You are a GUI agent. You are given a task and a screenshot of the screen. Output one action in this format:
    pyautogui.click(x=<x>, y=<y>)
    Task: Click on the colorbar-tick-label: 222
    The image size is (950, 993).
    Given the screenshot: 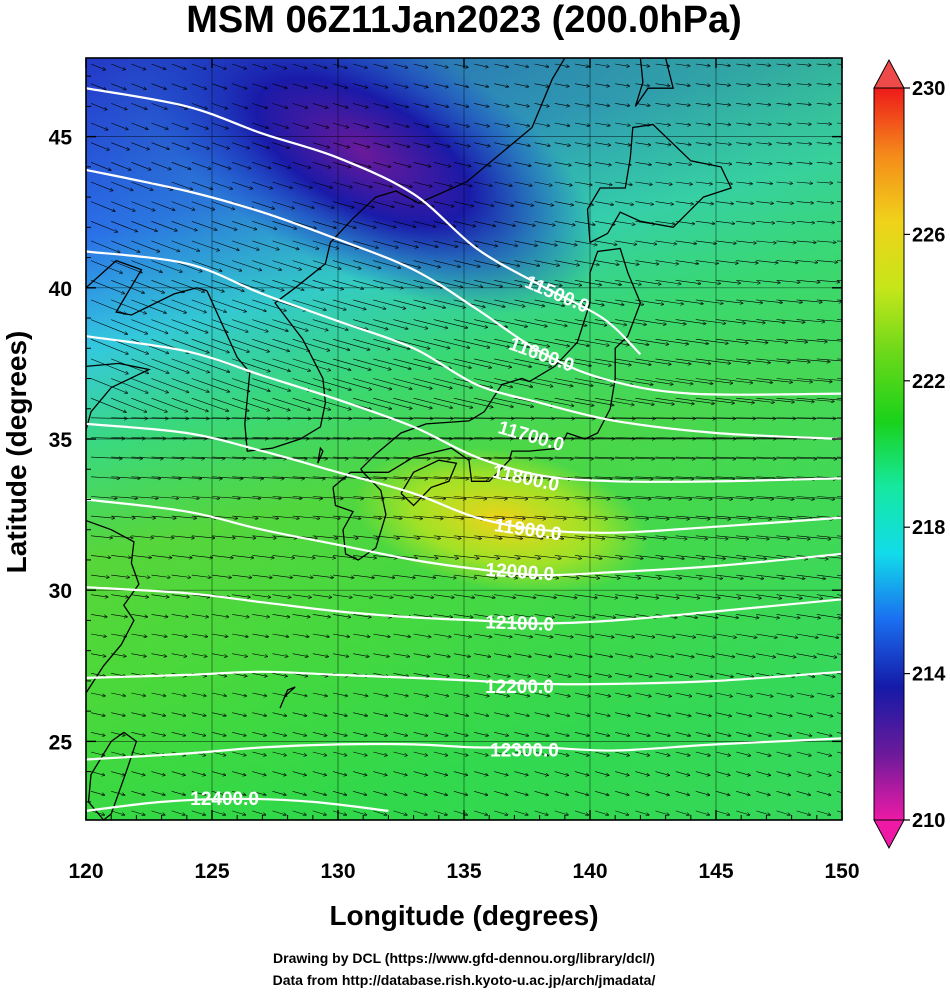 What is the action you would take?
    pyautogui.click(x=928, y=382)
    